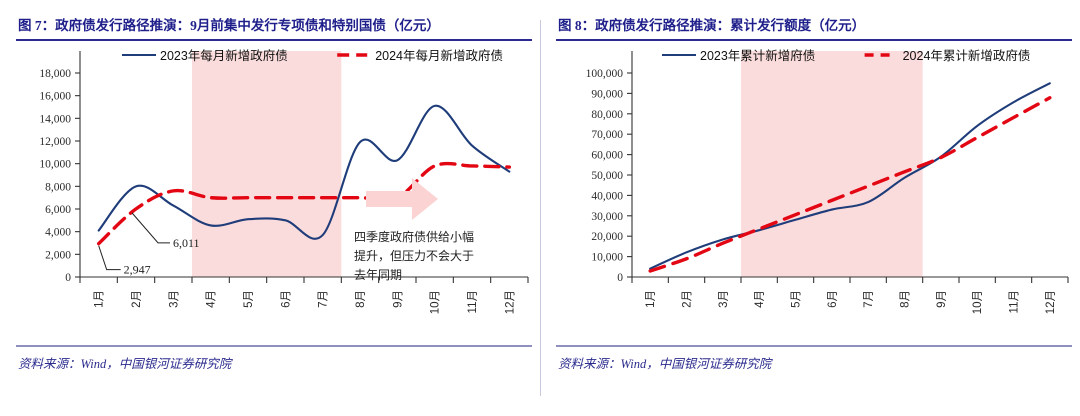 This screenshot has height=416, width=1080. What do you see at coordinates (58, 187) in the screenshot?
I see `y-axis-label: 8,000` at bounding box center [58, 187].